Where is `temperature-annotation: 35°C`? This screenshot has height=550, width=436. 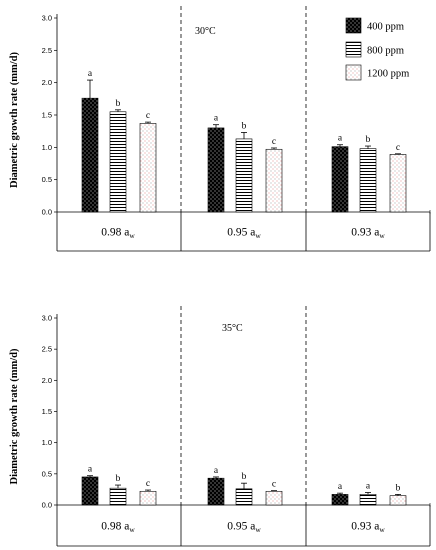 temperature-annotation: 35°C is located at coordinates (232, 328).